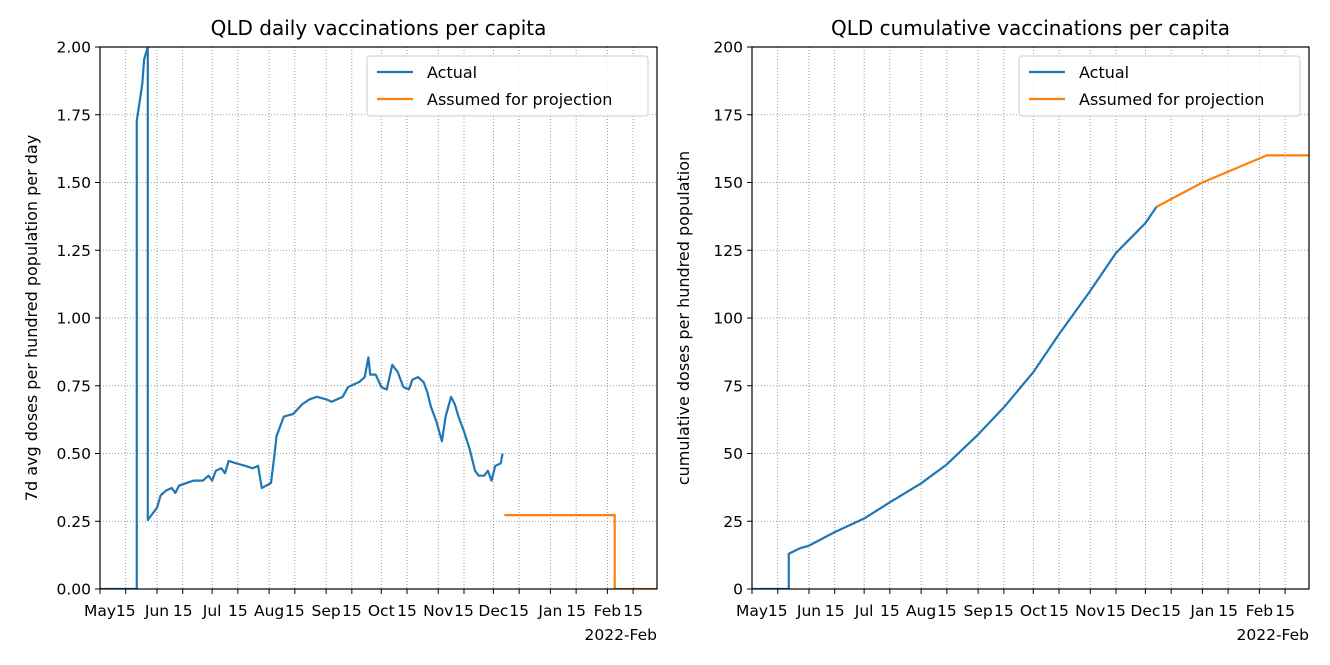 Image resolution: width=1330 pixels, height=665 pixels. Describe the element at coordinates (73, 251) in the screenshot. I see `y-tick-label: 1.25` at that location.